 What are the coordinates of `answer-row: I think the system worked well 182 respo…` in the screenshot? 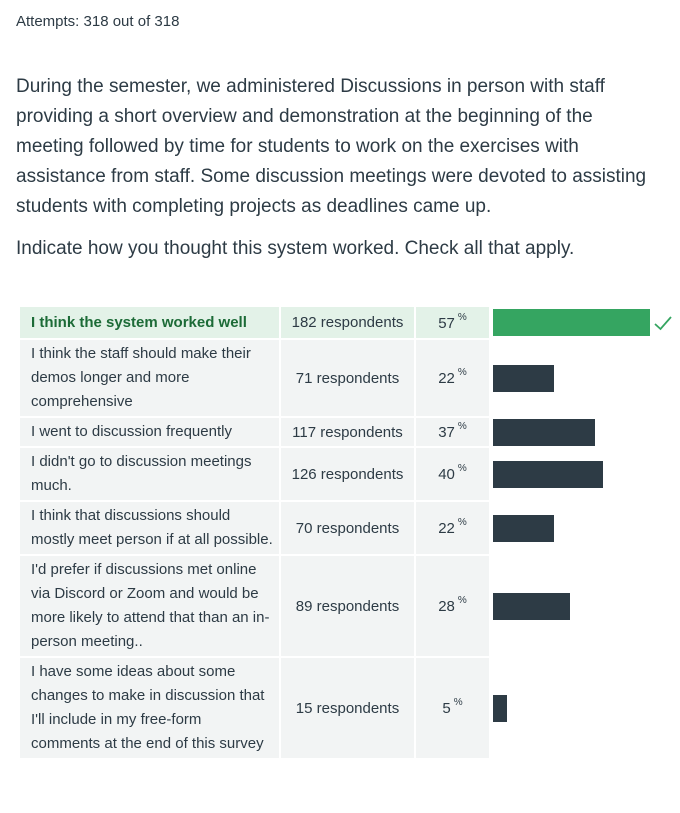 It's located at (346, 322).